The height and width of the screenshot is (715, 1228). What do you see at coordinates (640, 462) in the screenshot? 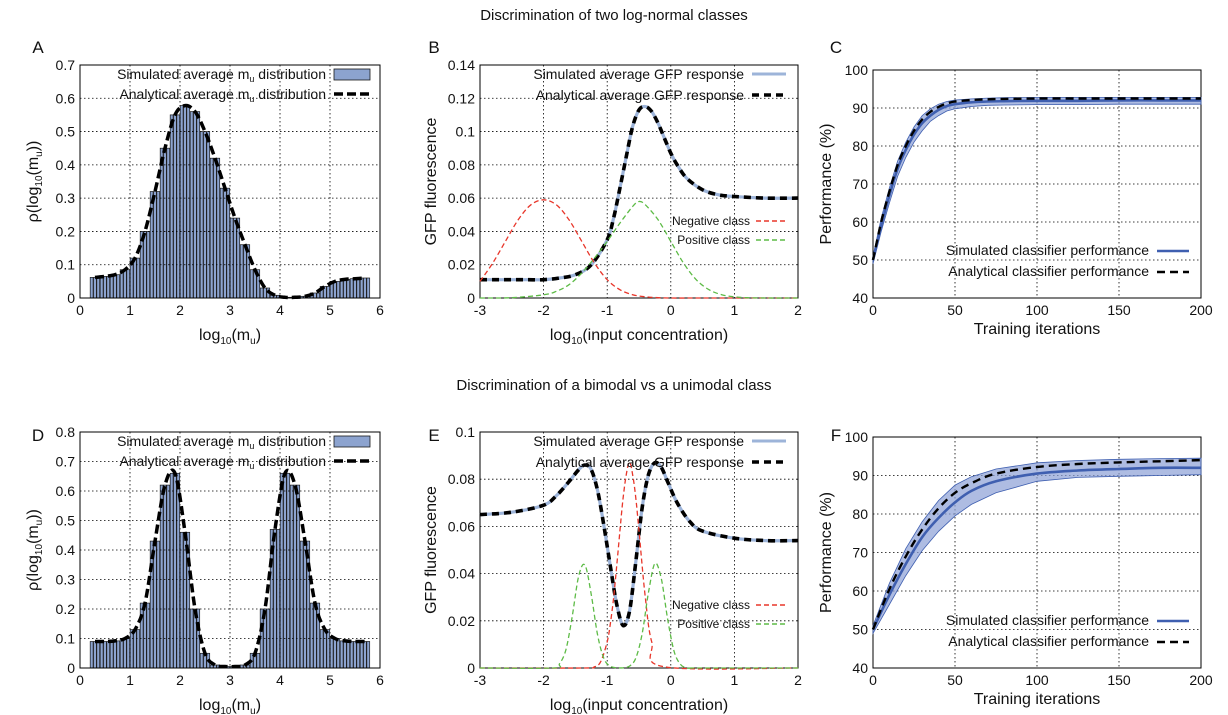
I see `legend-label-analytical: Analytical average GFP response` at bounding box center [640, 462].